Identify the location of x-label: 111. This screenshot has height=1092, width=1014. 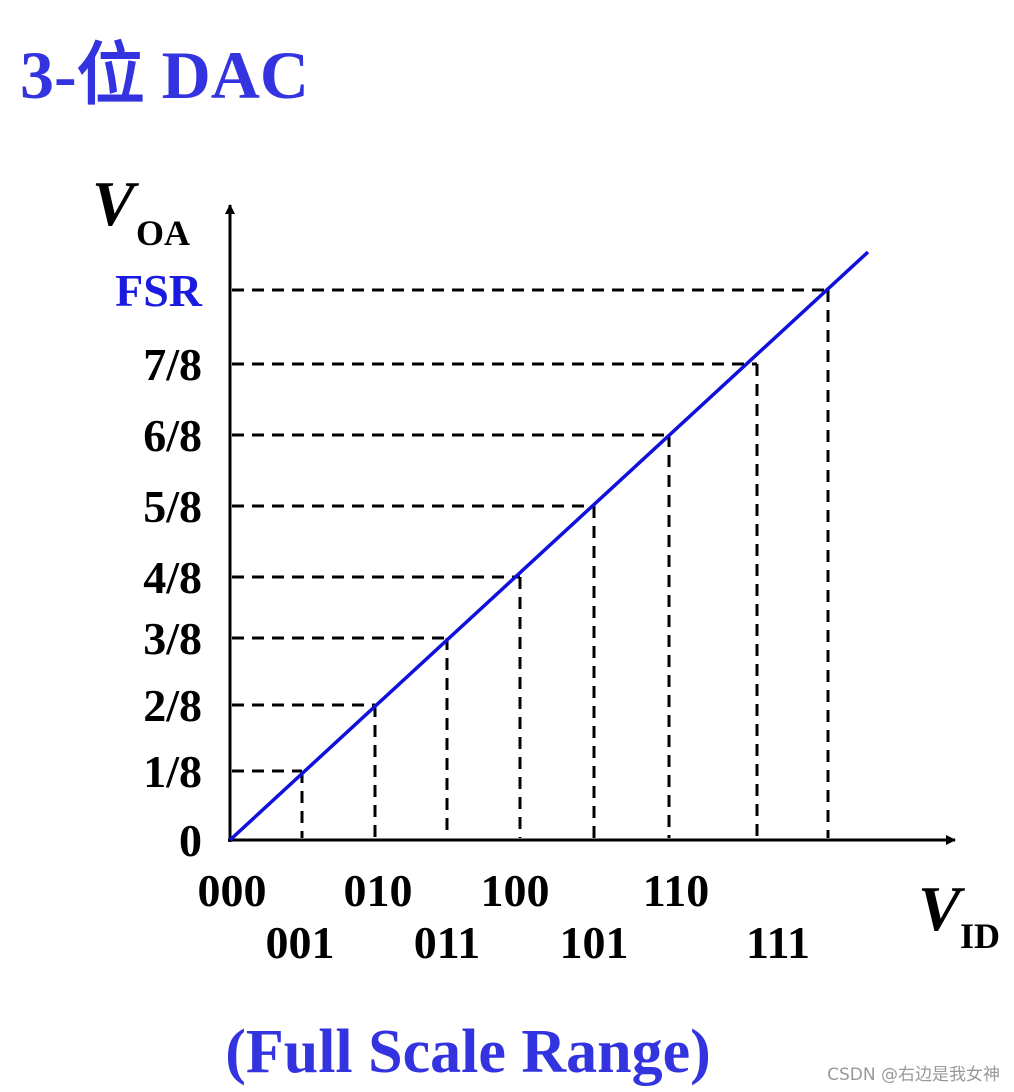
(778, 942).